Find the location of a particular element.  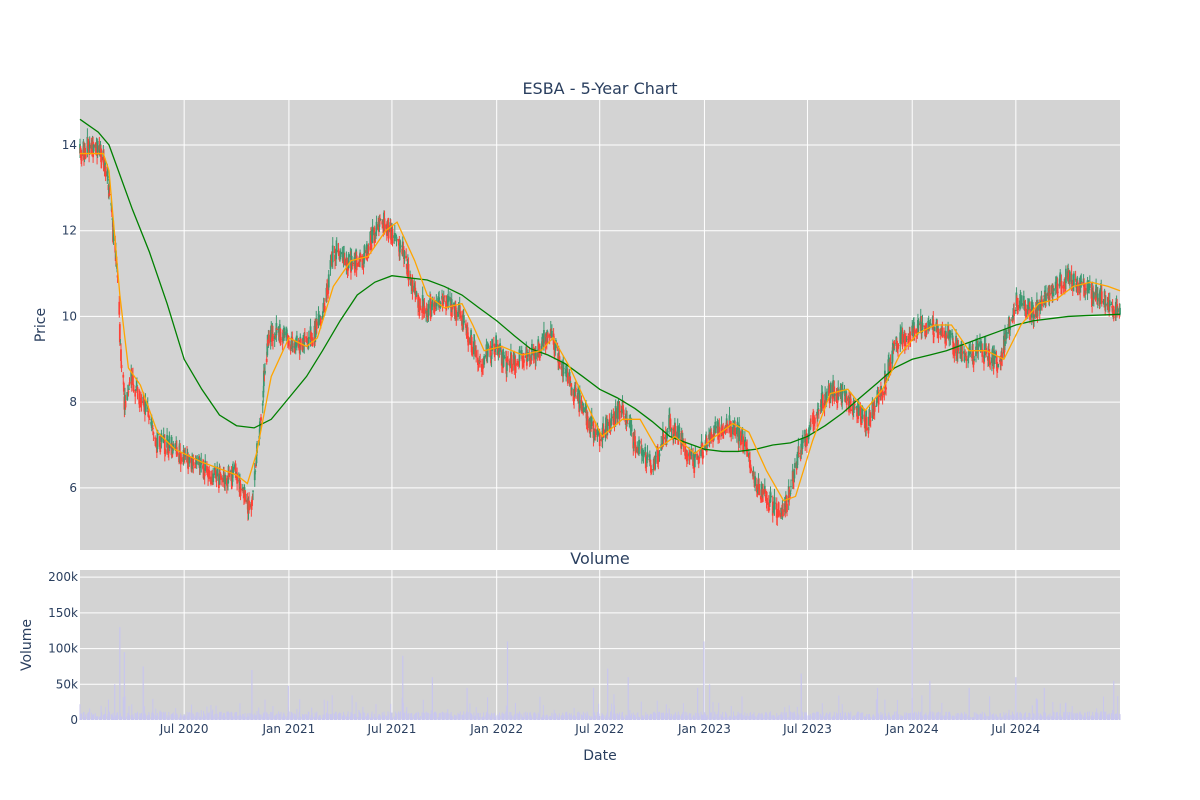

volume-y-tick-label: 100k is located at coordinates (63, 649).